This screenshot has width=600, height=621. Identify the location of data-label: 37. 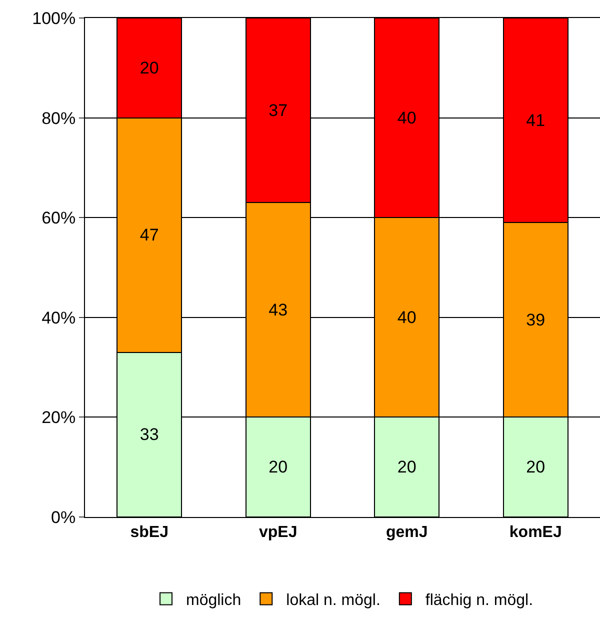
(278, 110).